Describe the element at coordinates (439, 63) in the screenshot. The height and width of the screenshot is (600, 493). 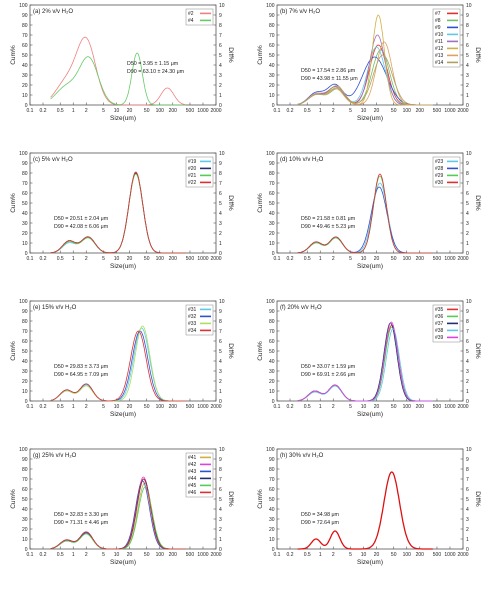
I see `legend-label: #14` at that location.